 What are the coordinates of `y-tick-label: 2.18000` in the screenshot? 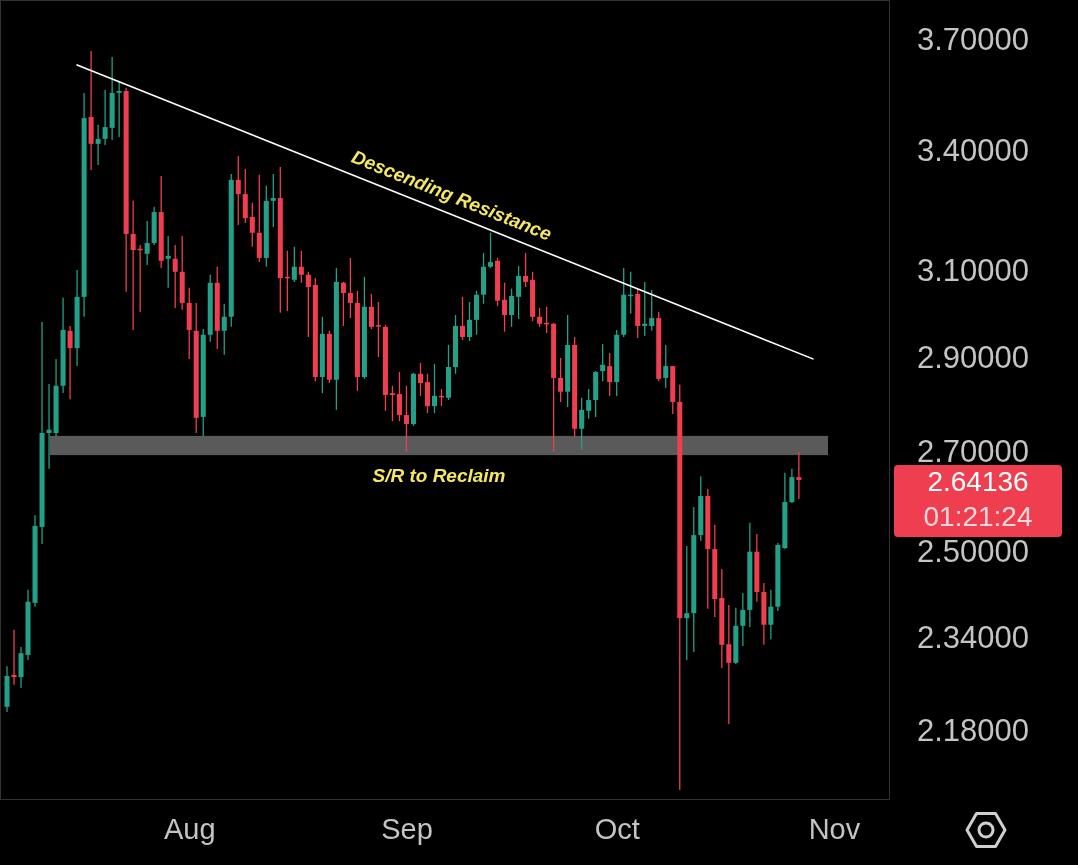 It's located at (973, 730).